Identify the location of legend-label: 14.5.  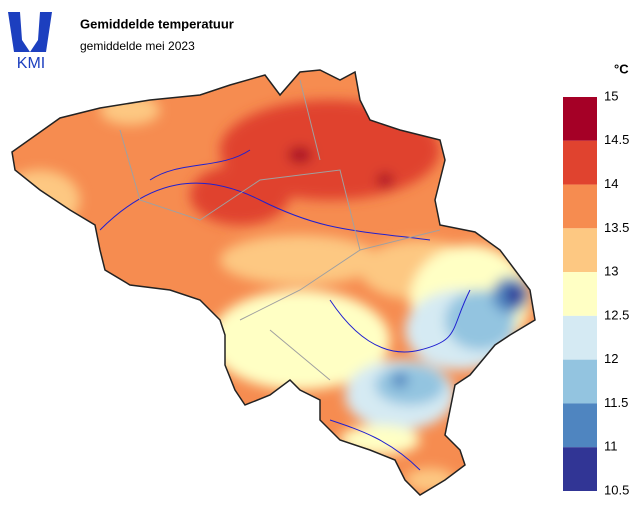
(616, 139).